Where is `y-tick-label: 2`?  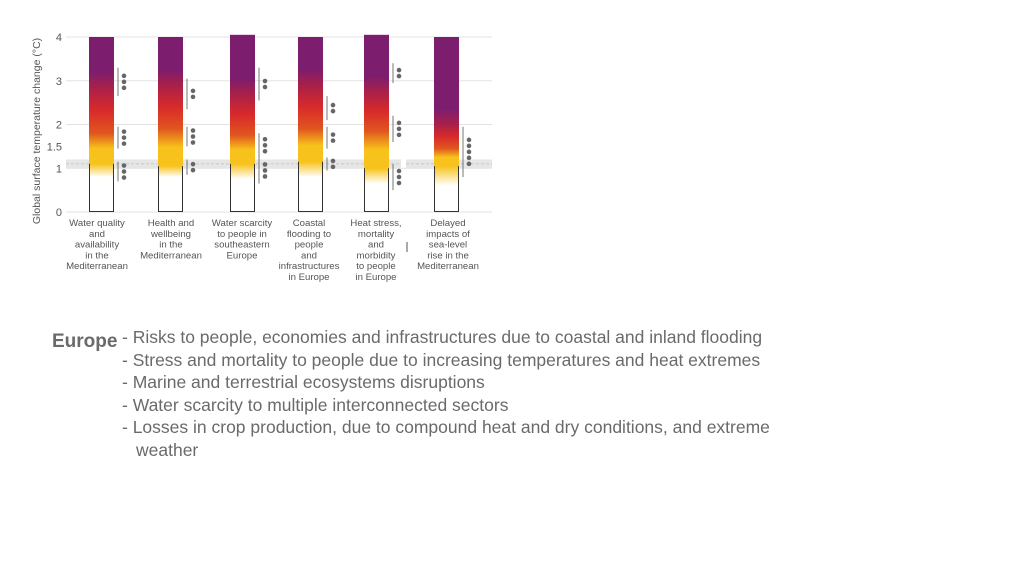 y-tick-label: 2 is located at coordinates (59, 126).